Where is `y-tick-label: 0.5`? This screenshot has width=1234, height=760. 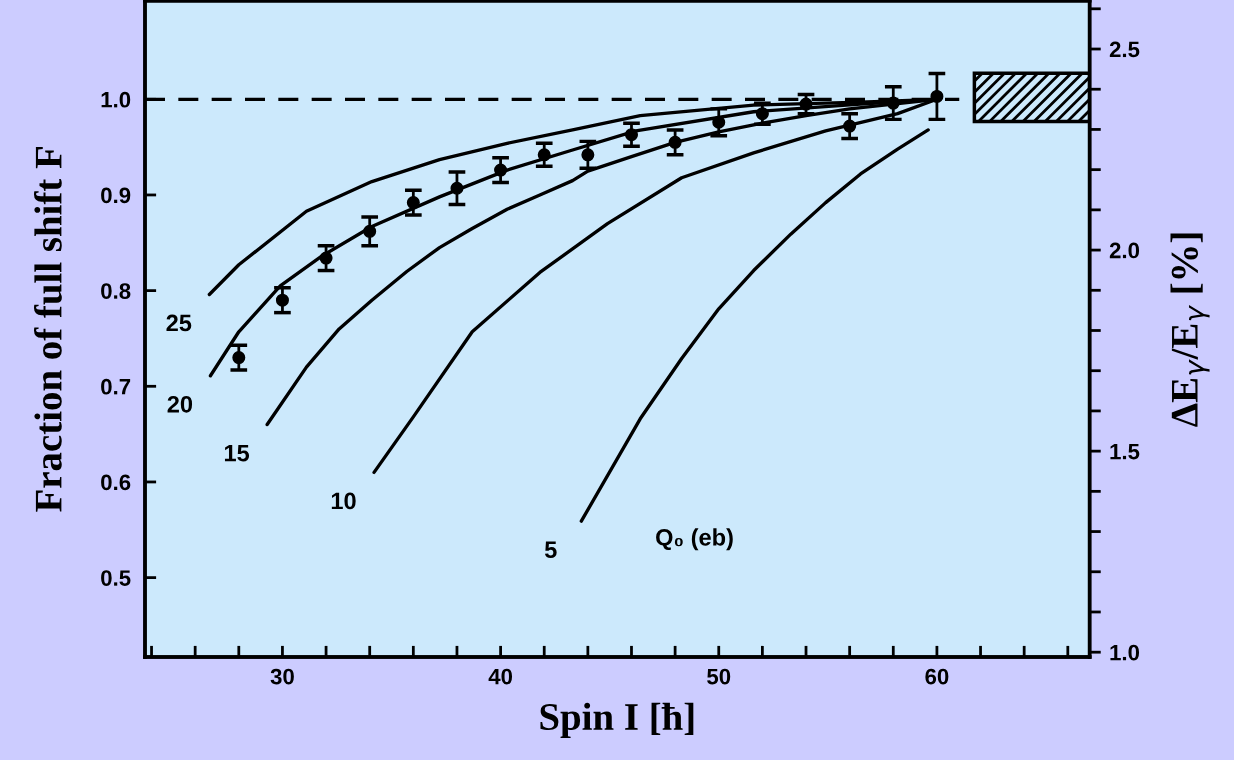
y-tick-label: 0.5 is located at coordinates (116, 578).